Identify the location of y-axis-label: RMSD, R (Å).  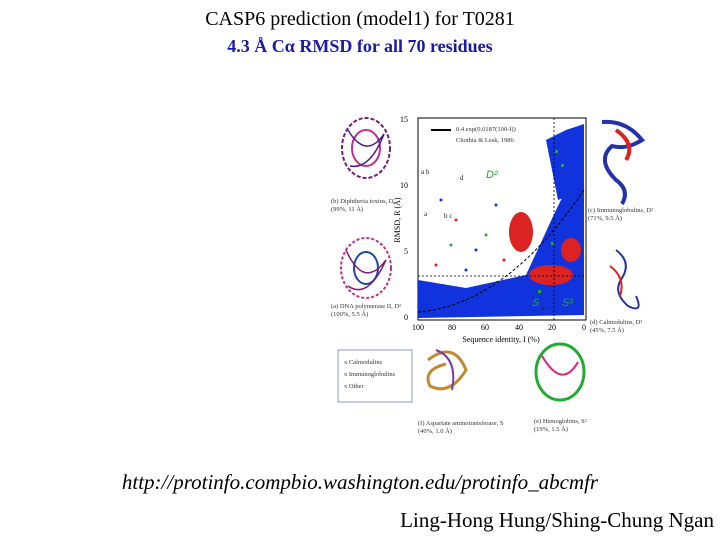
(397, 219).